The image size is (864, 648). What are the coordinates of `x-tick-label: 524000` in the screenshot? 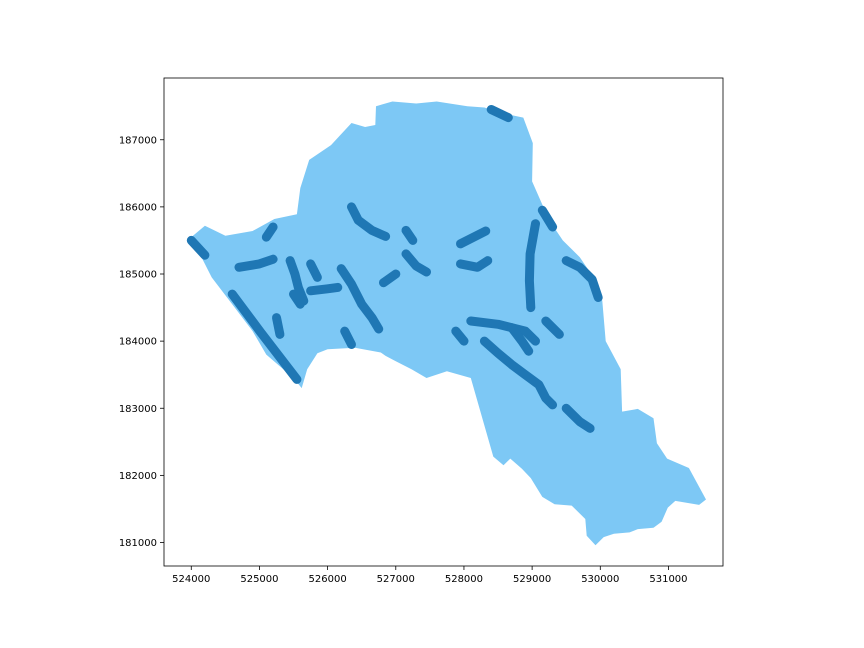 It's located at (191, 579).